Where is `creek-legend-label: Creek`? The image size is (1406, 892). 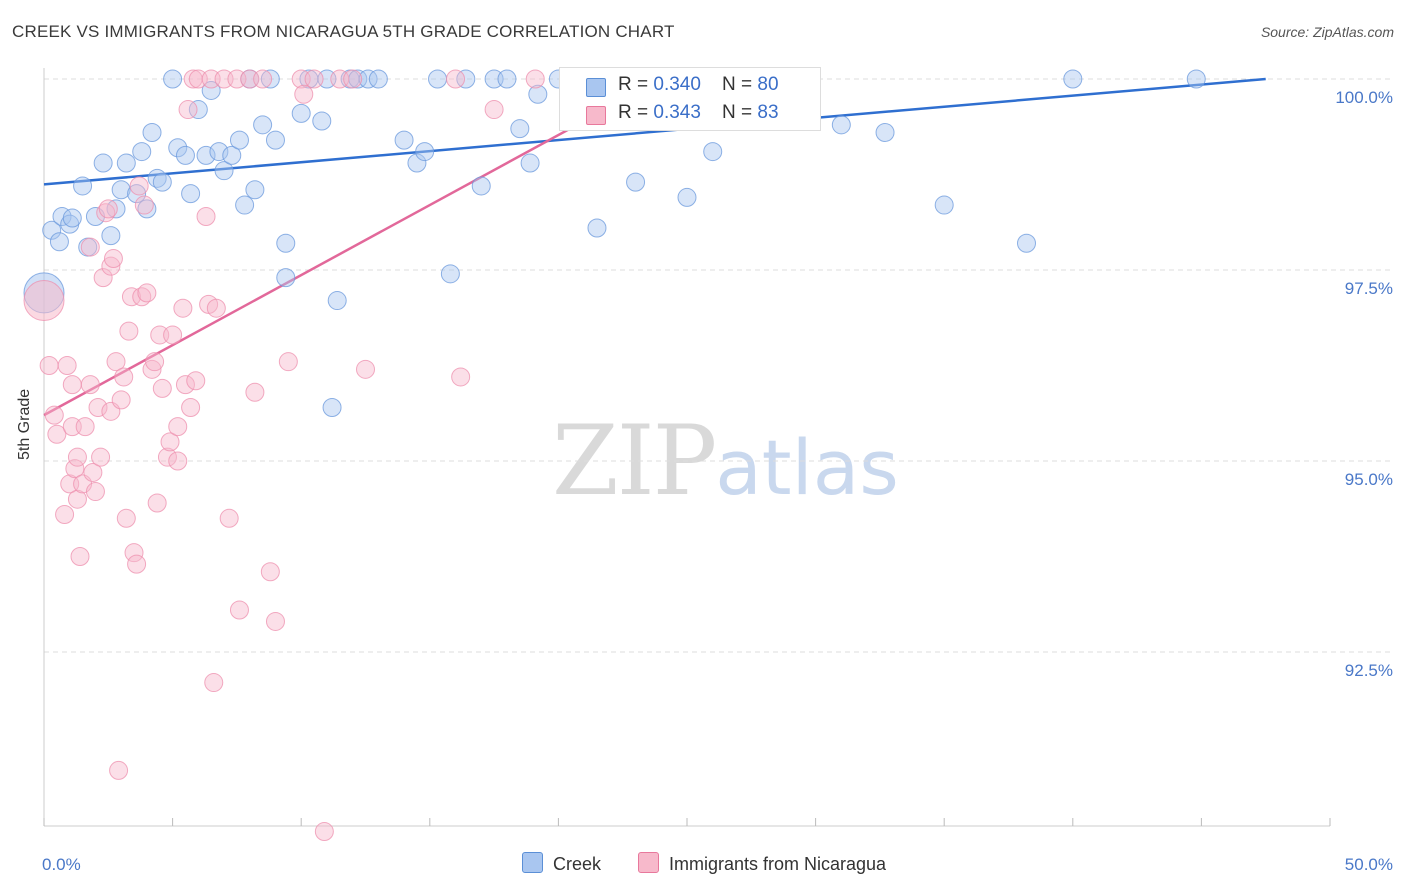 creek-legend-label: Creek is located at coordinates (577, 864).